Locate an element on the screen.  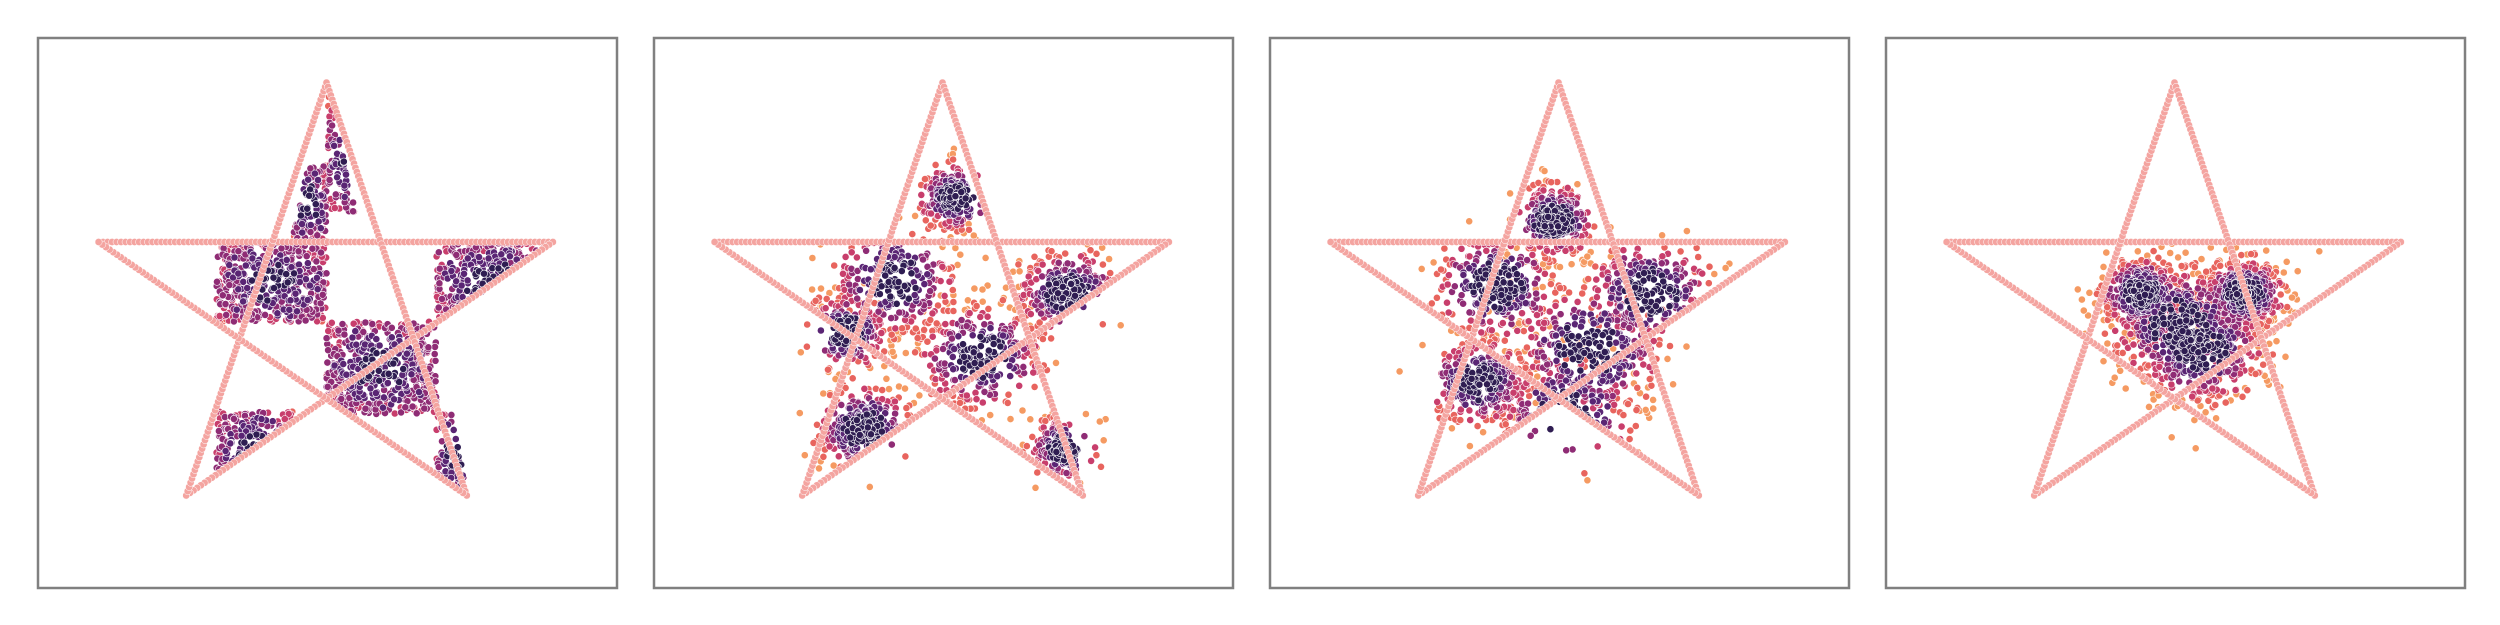
outline-point is located at coordinates (714, 242).